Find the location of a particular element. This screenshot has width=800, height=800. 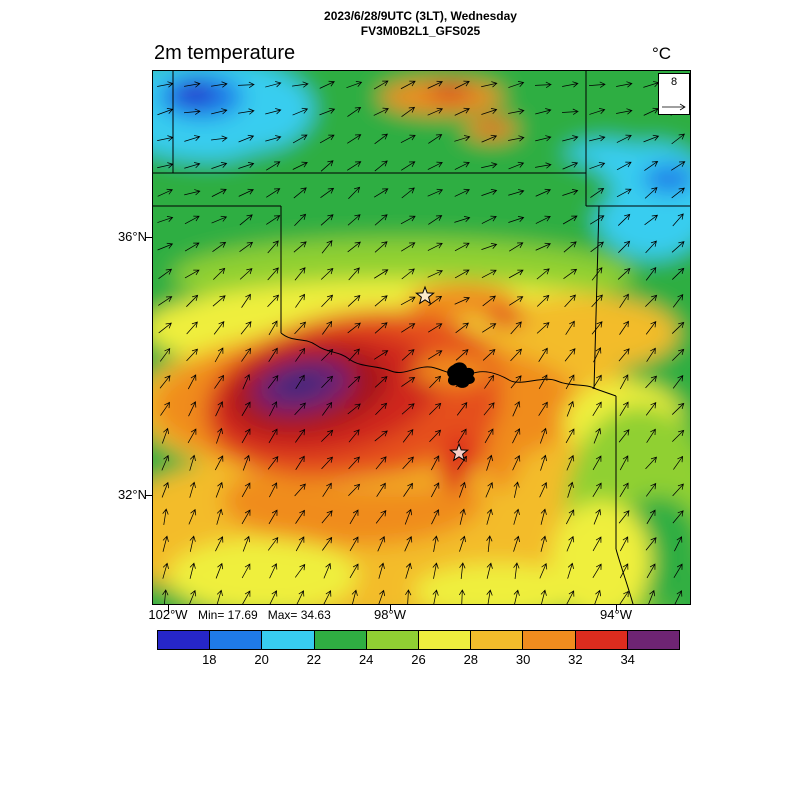

lat-tick-label-36n: 36°N is located at coordinates (132, 236).